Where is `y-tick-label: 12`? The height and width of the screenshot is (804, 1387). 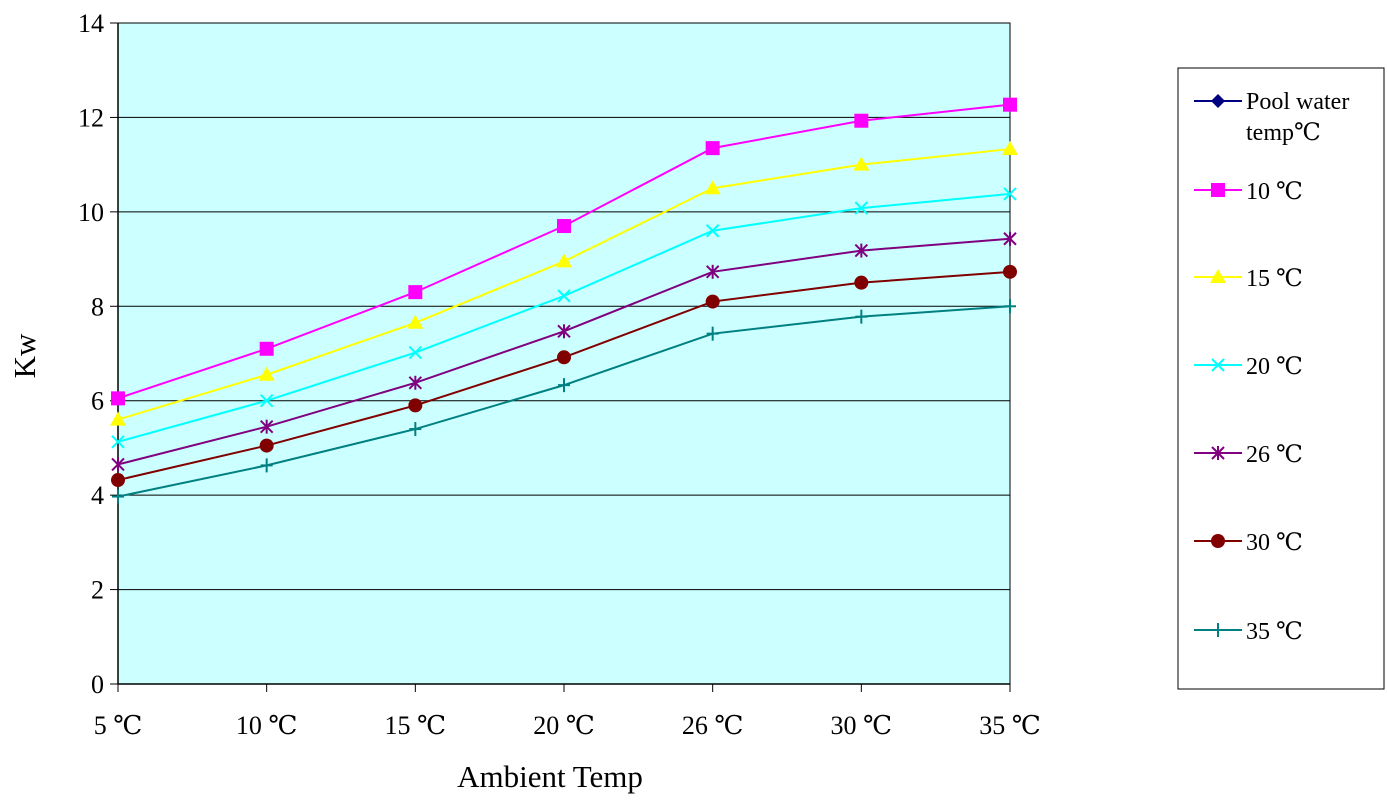
y-tick-label: 12 is located at coordinates (91, 117).